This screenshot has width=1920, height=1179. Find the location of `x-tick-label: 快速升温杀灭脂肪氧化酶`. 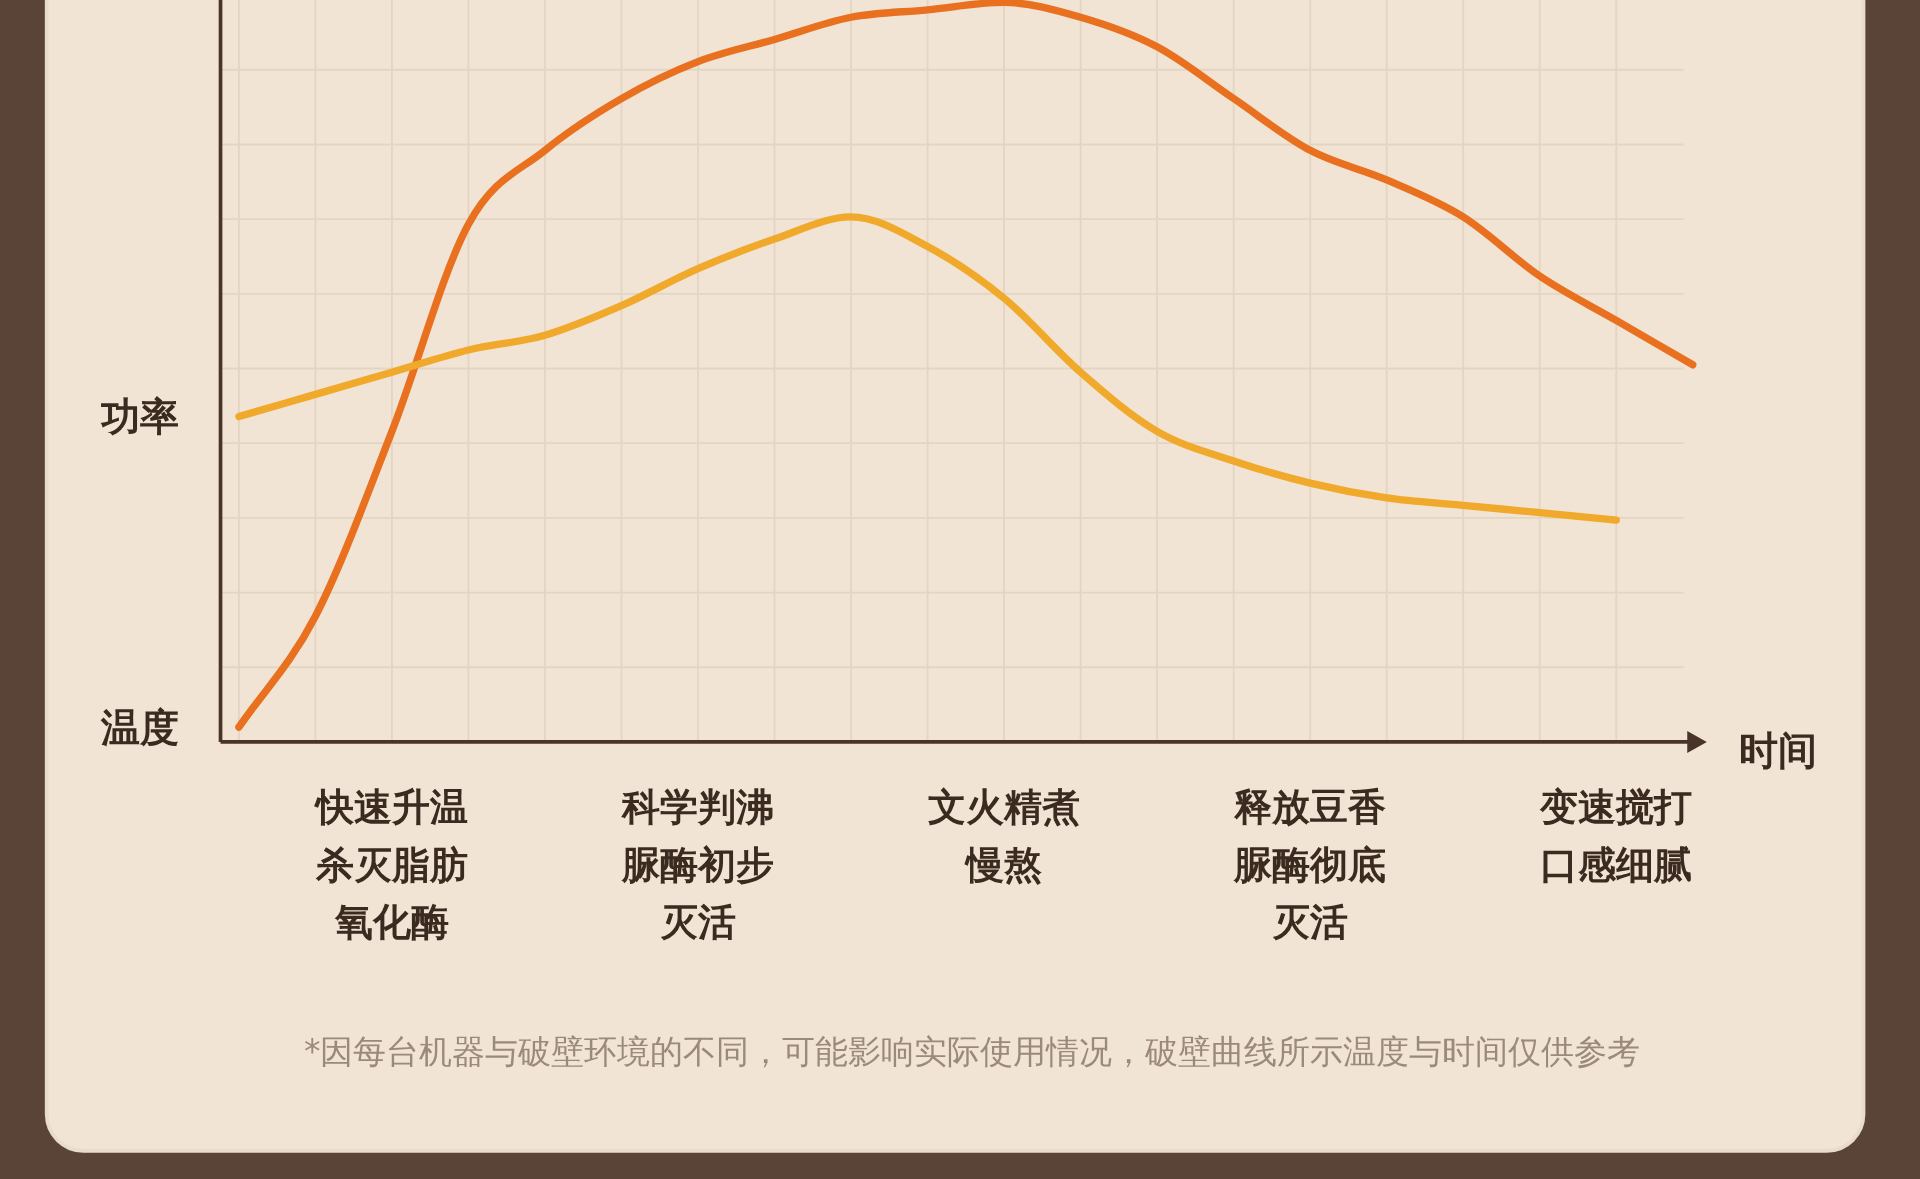

x-tick-label: 快速升温杀灭脂肪氧化酶 is located at coordinates (390, 865).